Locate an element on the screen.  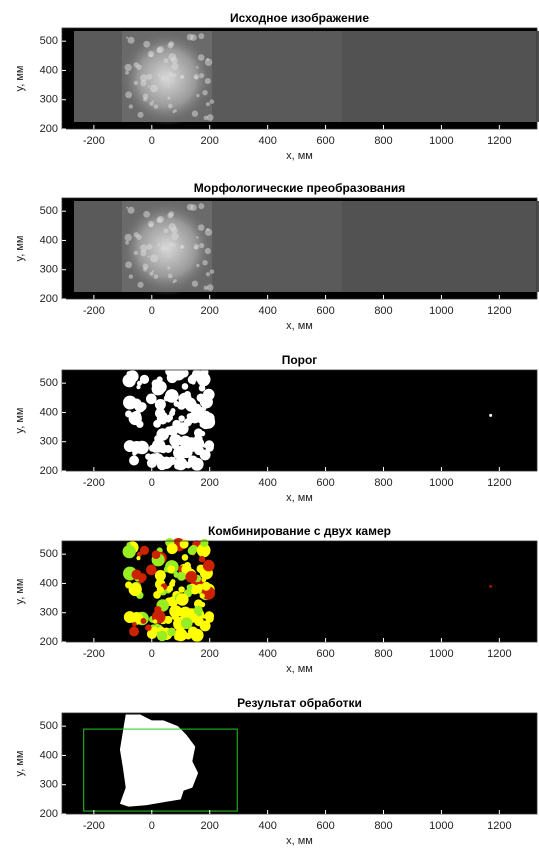
y-tick-label: 300 is located at coordinates (49, 785).